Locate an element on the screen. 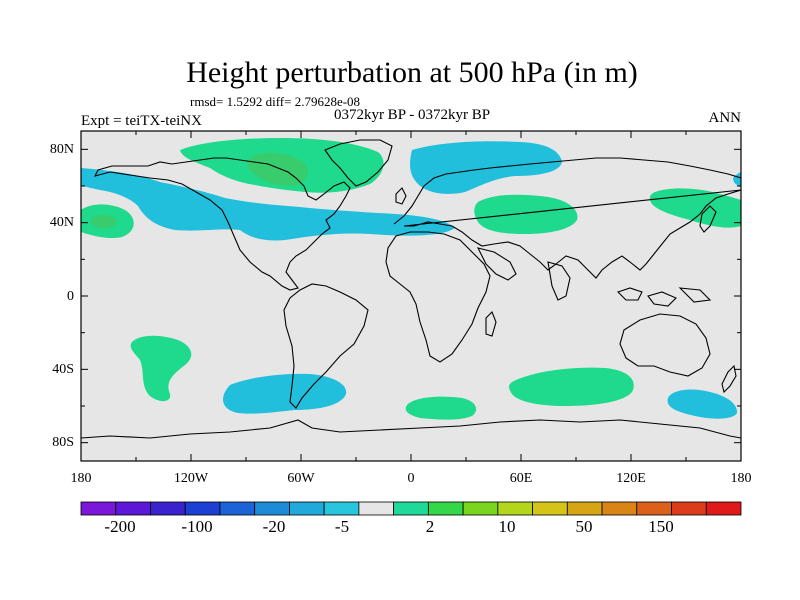  coast-africa is located at coordinates (438, 297).